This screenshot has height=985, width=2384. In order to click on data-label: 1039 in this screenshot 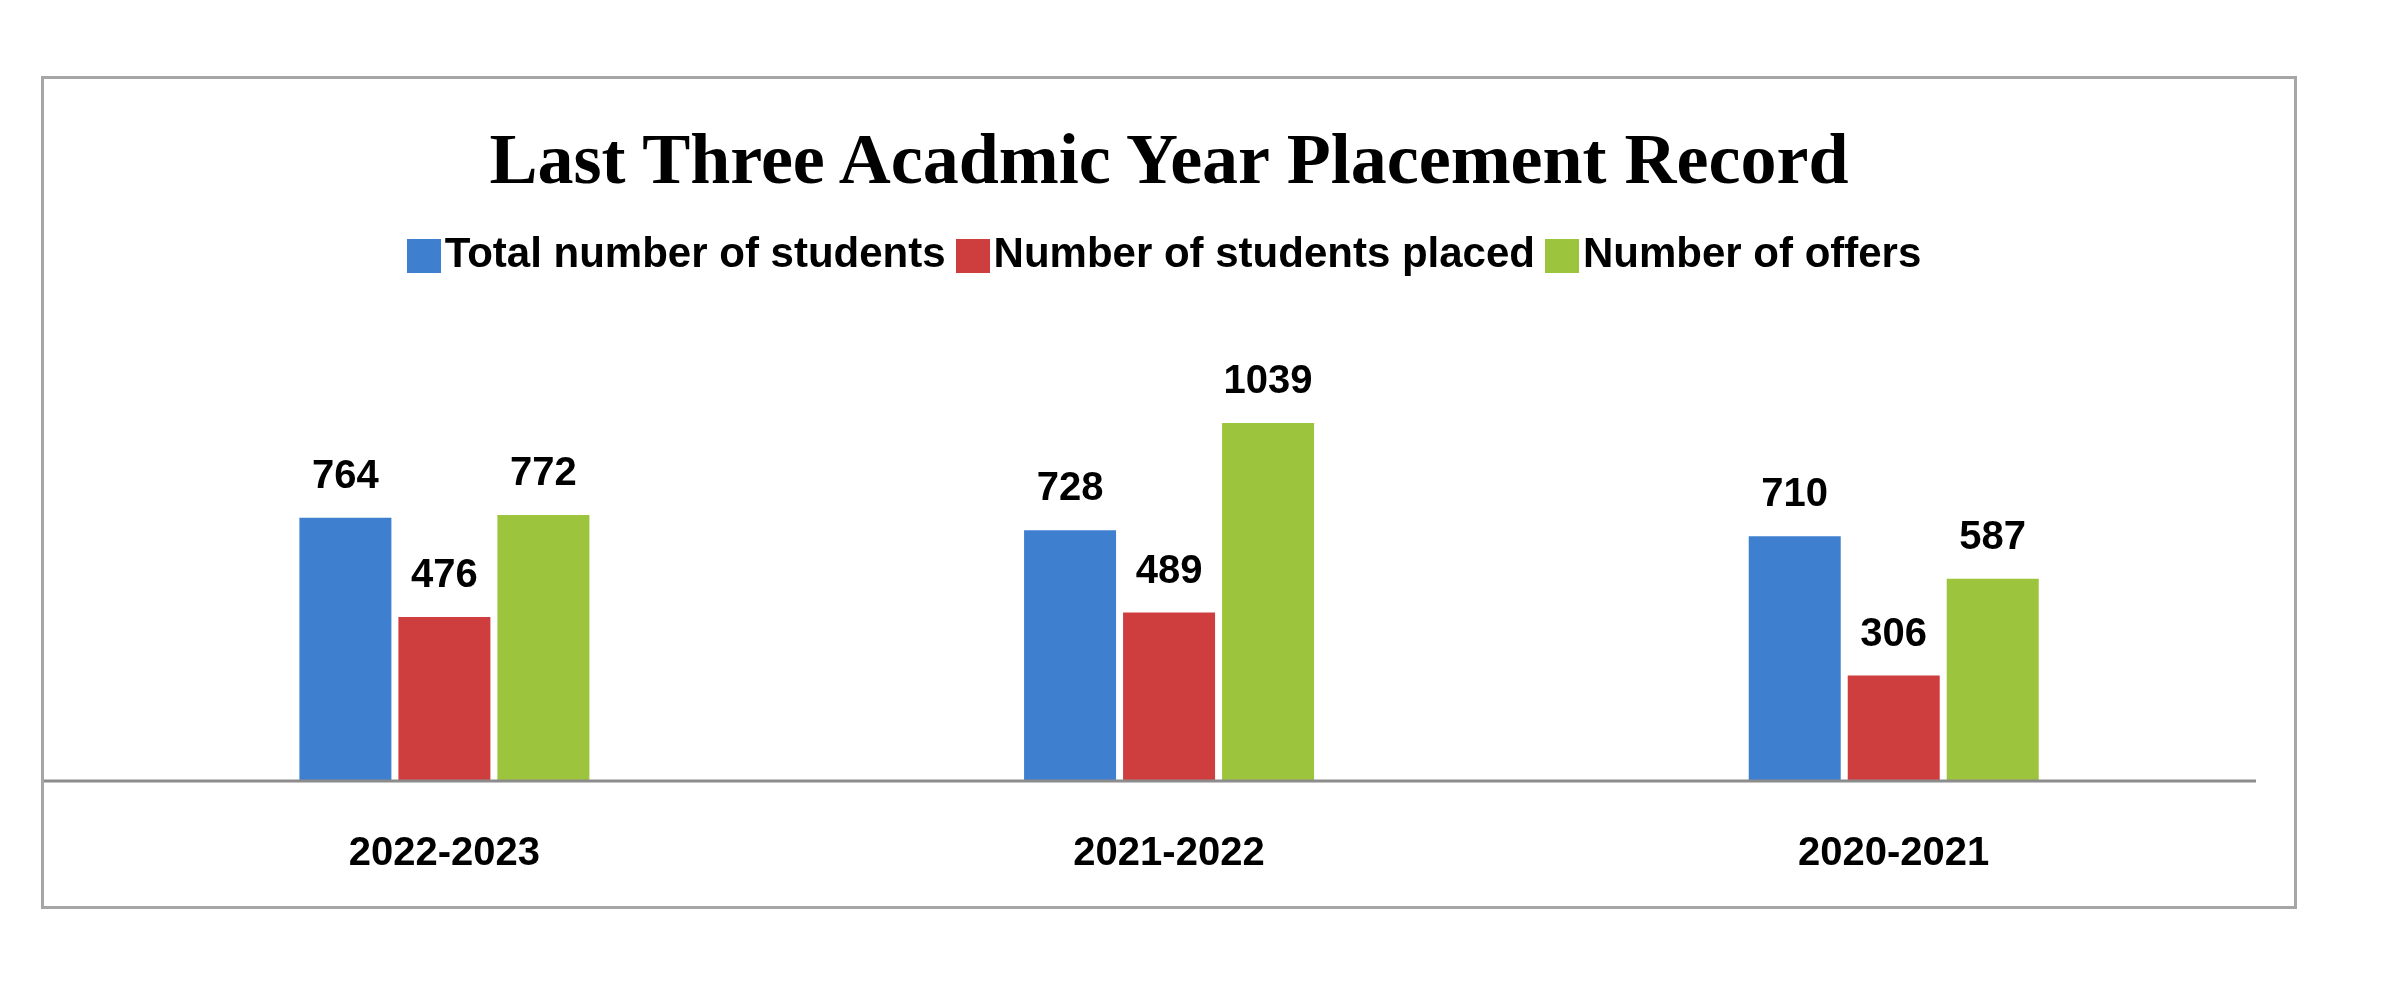, I will do `click(1268, 379)`.